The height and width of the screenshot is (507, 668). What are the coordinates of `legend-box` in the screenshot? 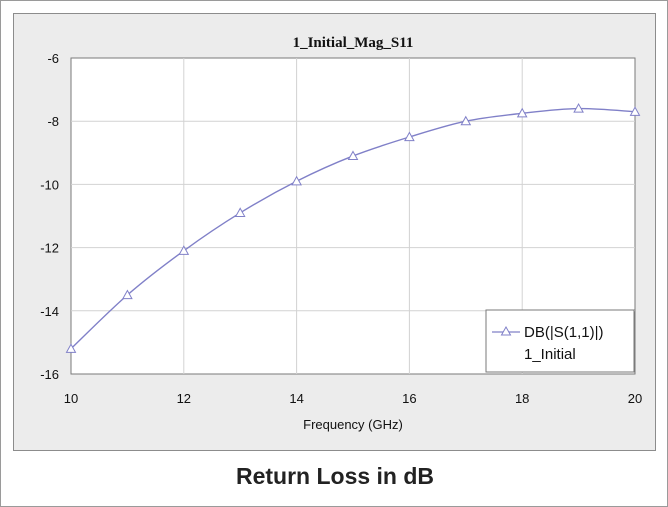 It's located at (560, 341).